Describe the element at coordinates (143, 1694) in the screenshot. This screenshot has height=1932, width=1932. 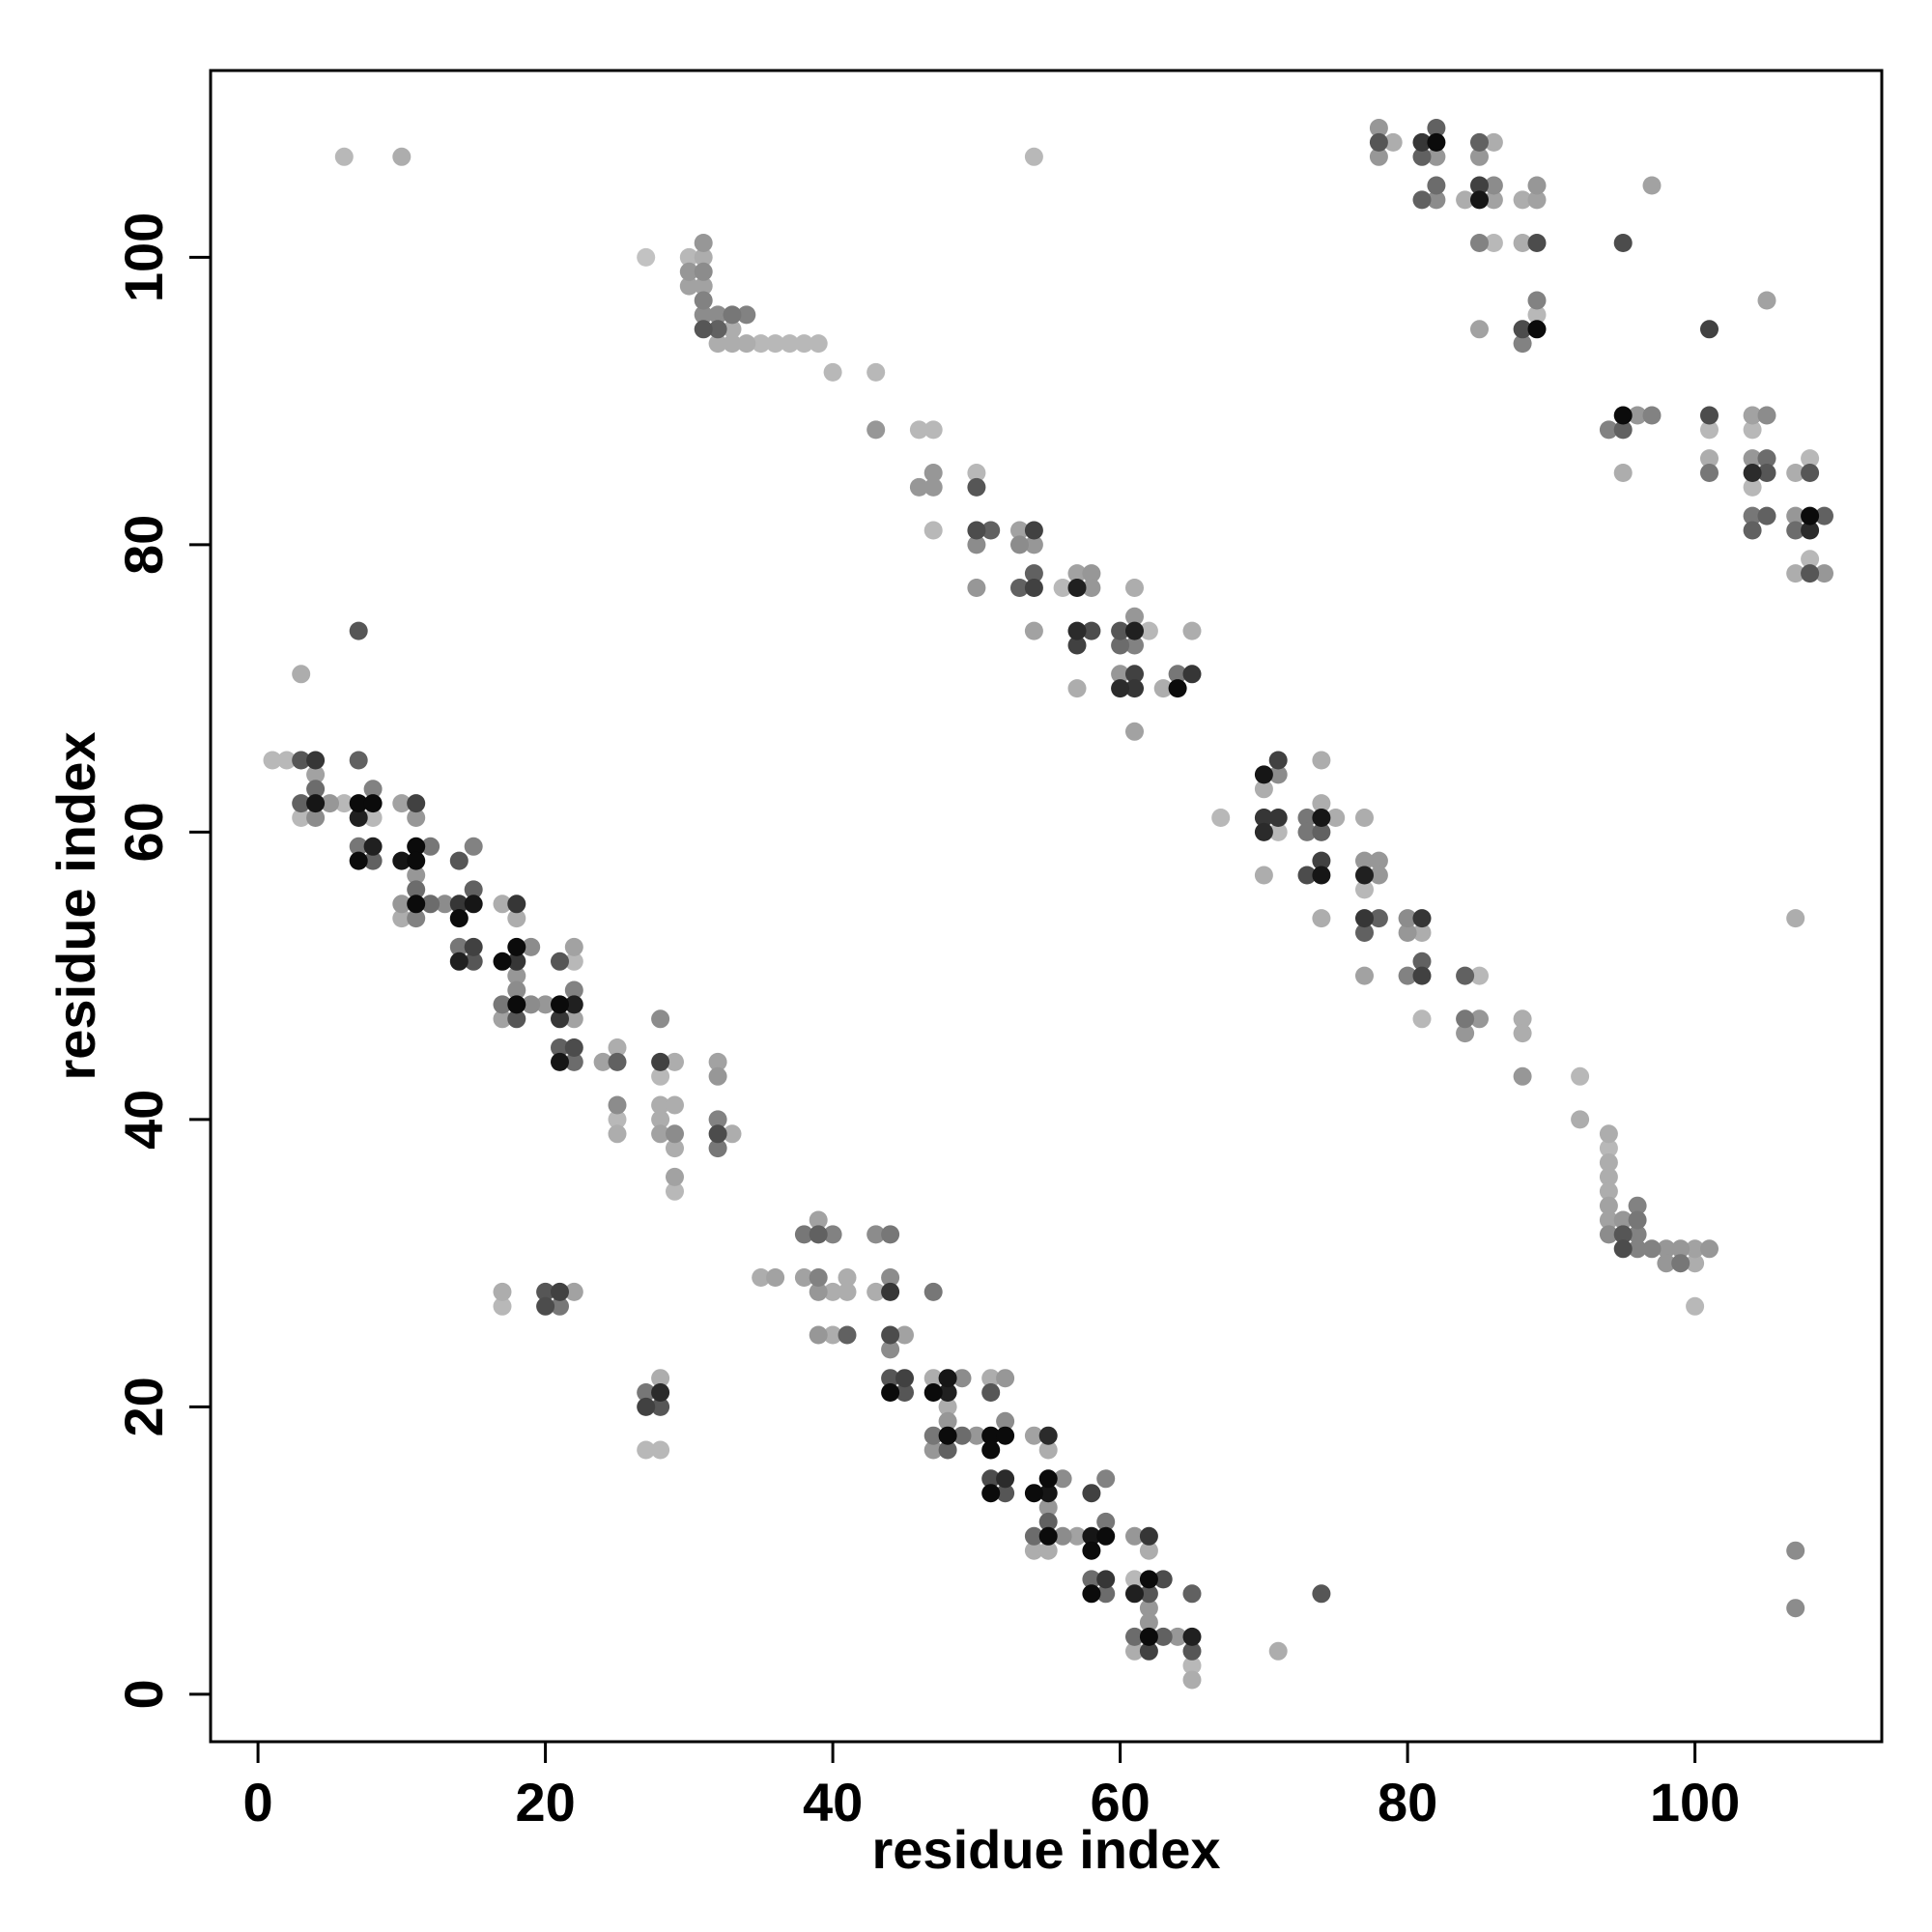
I see `y-tick-label: 0` at that location.